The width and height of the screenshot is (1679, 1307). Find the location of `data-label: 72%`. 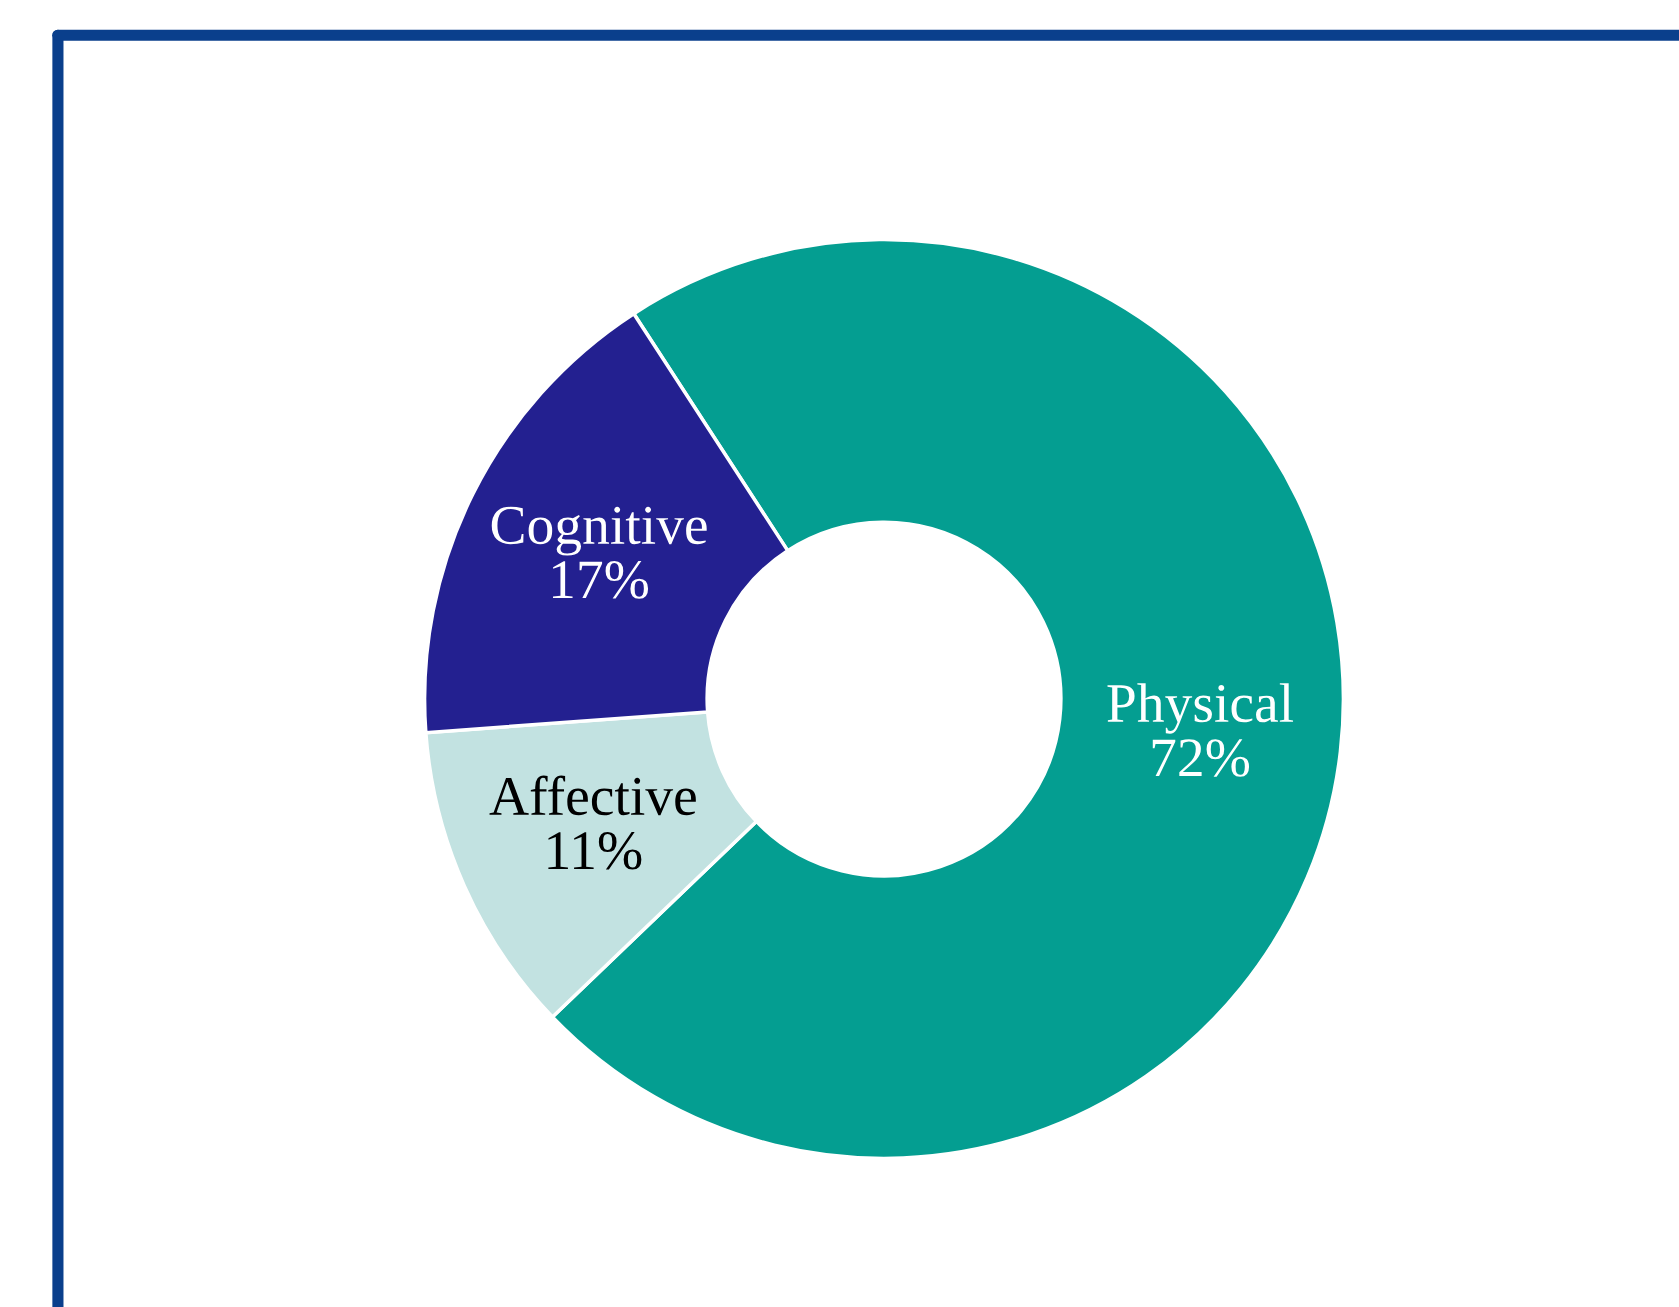

data-label: 72% is located at coordinates (1201, 758).